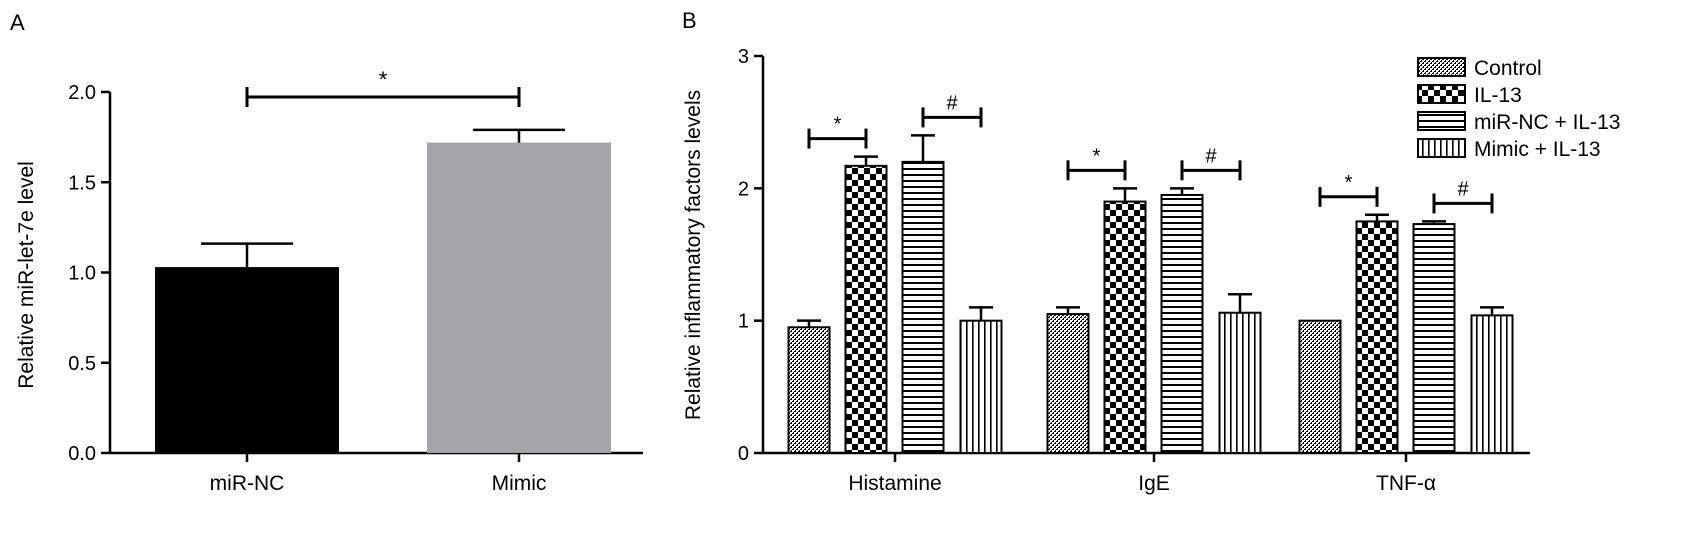 The image size is (1697, 552). I want to click on bar-mimic, so click(519, 298).